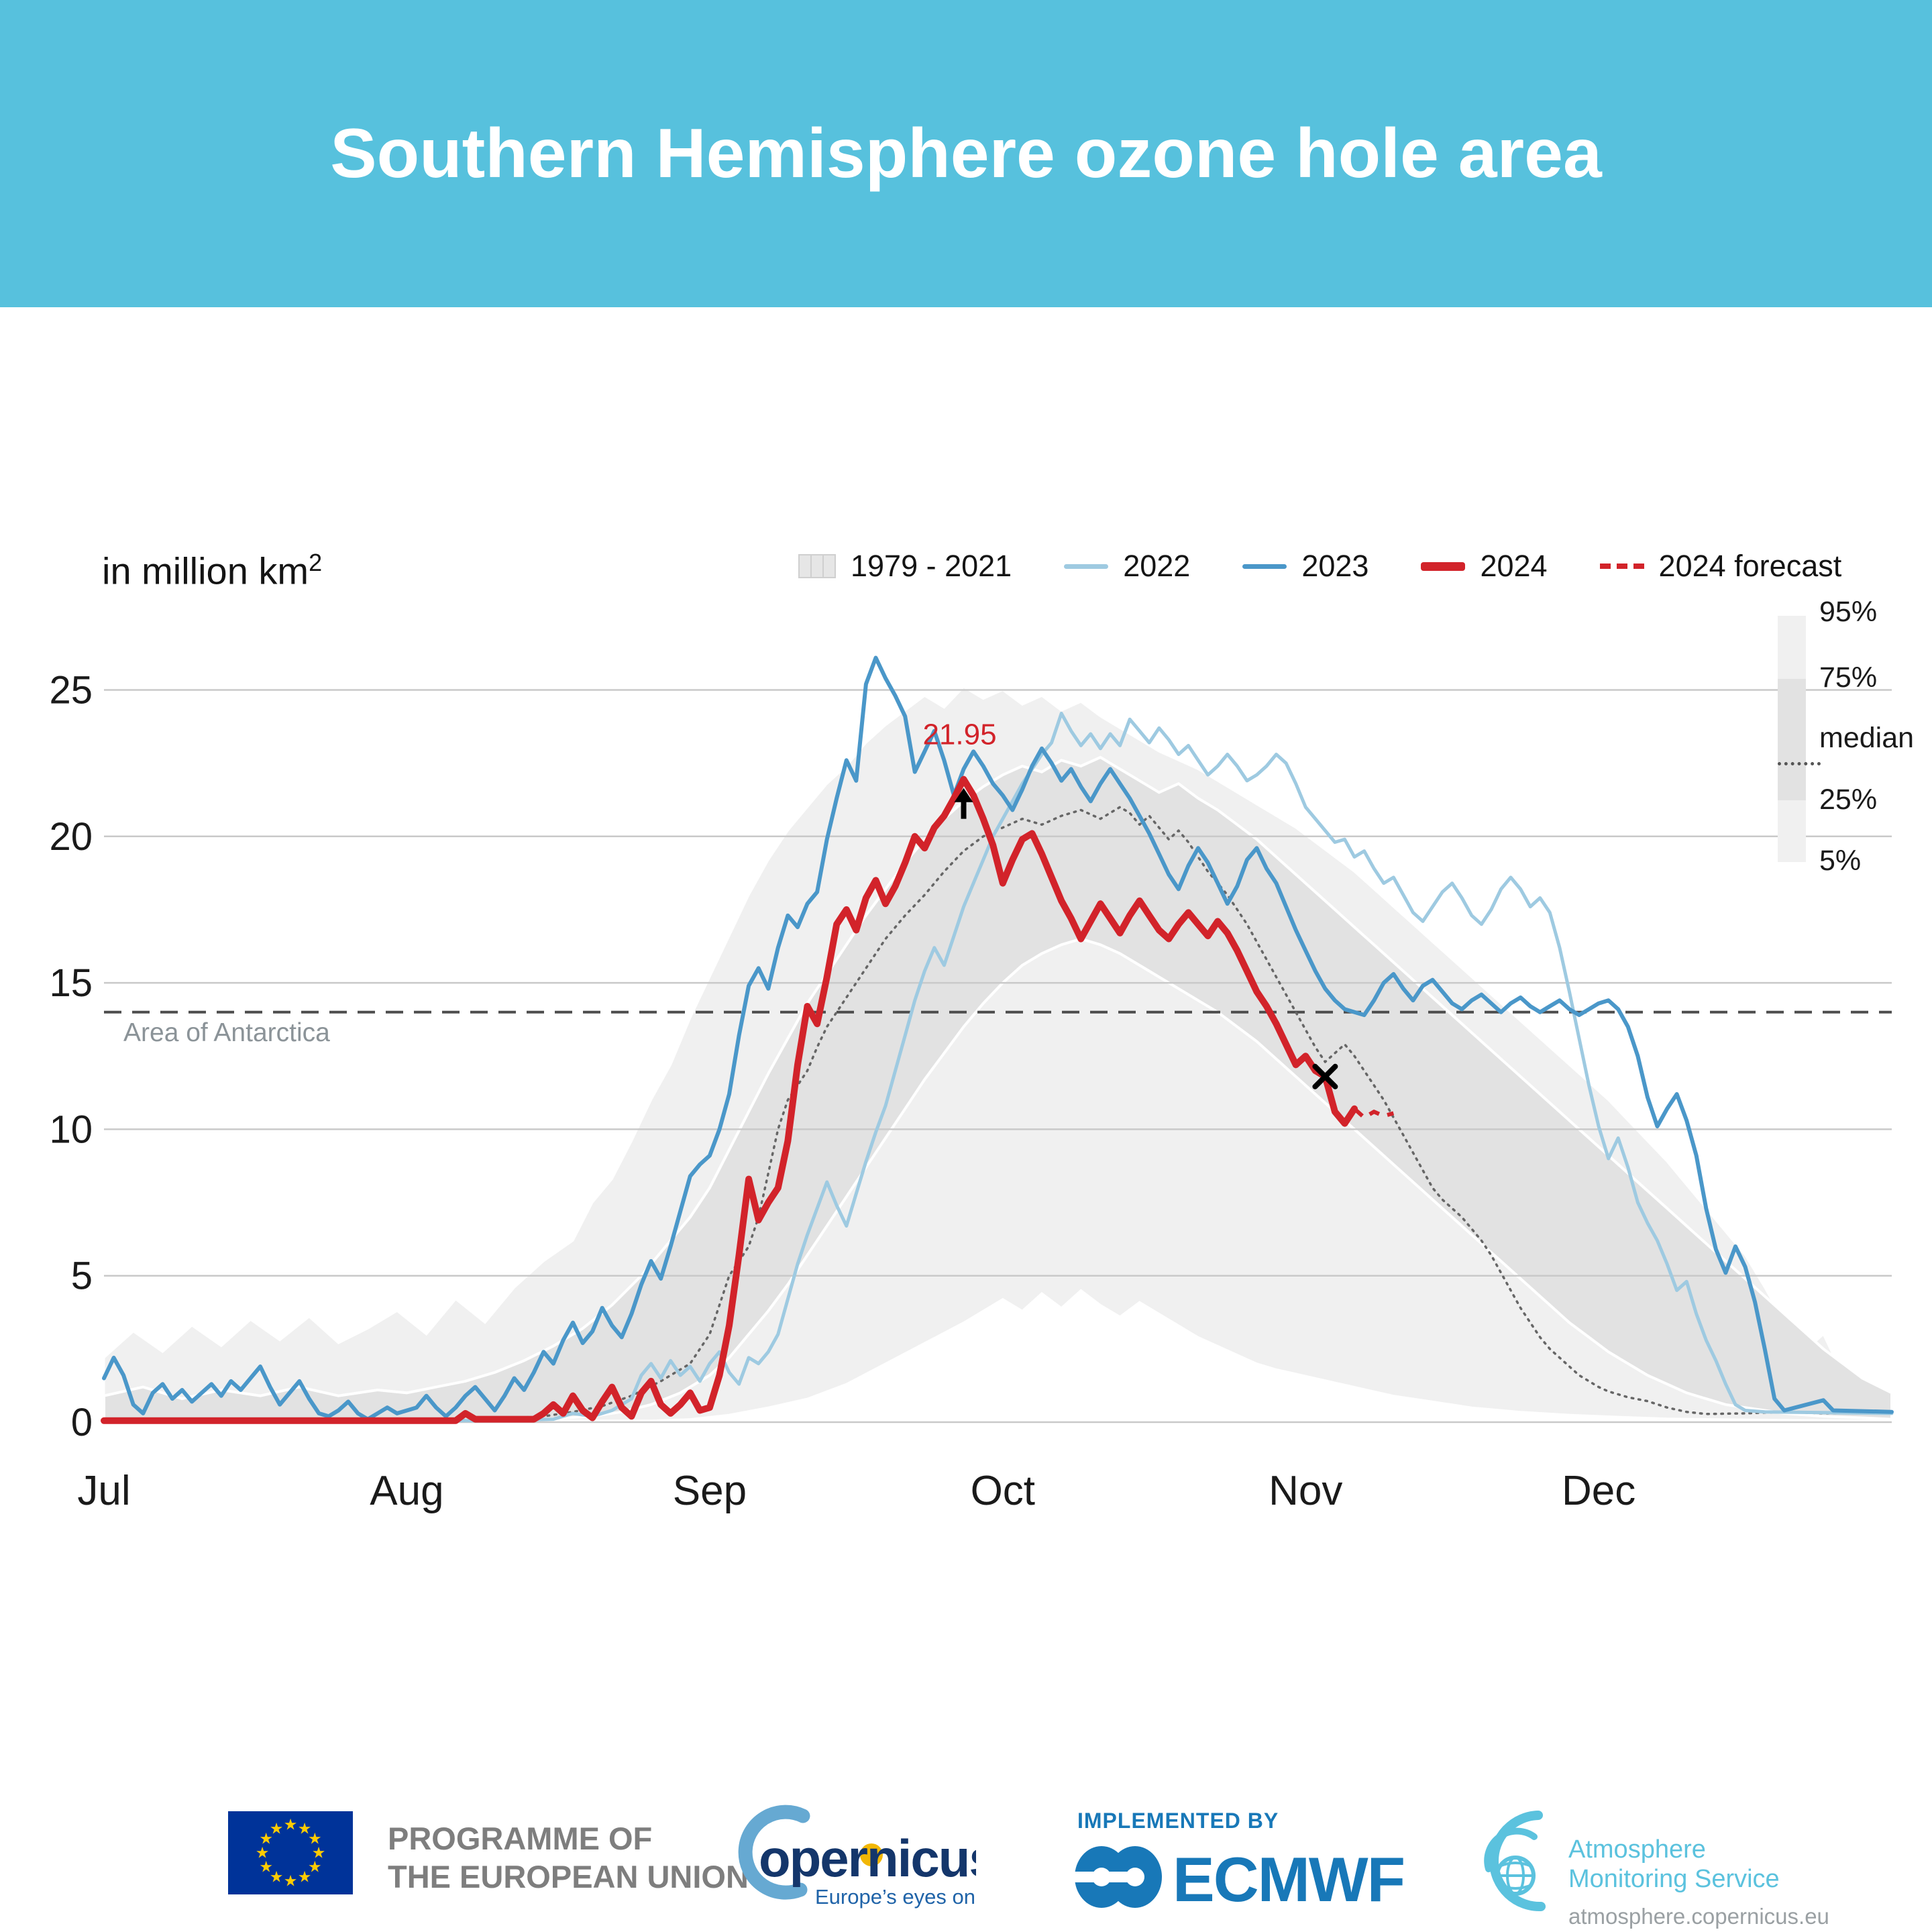  What do you see at coordinates (1799, 739) in the screenshot?
I see `percentile-bar-icon` at bounding box center [1799, 739].